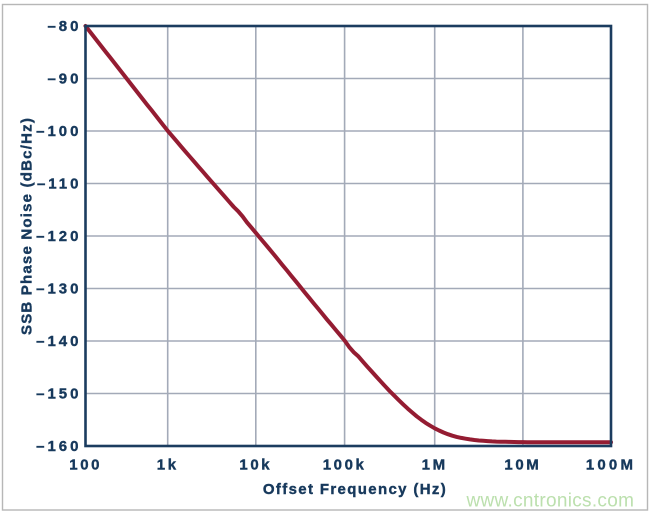  Describe the element at coordinates (59, 184) in the screenshot. I see `svg-text: –110` at that location.